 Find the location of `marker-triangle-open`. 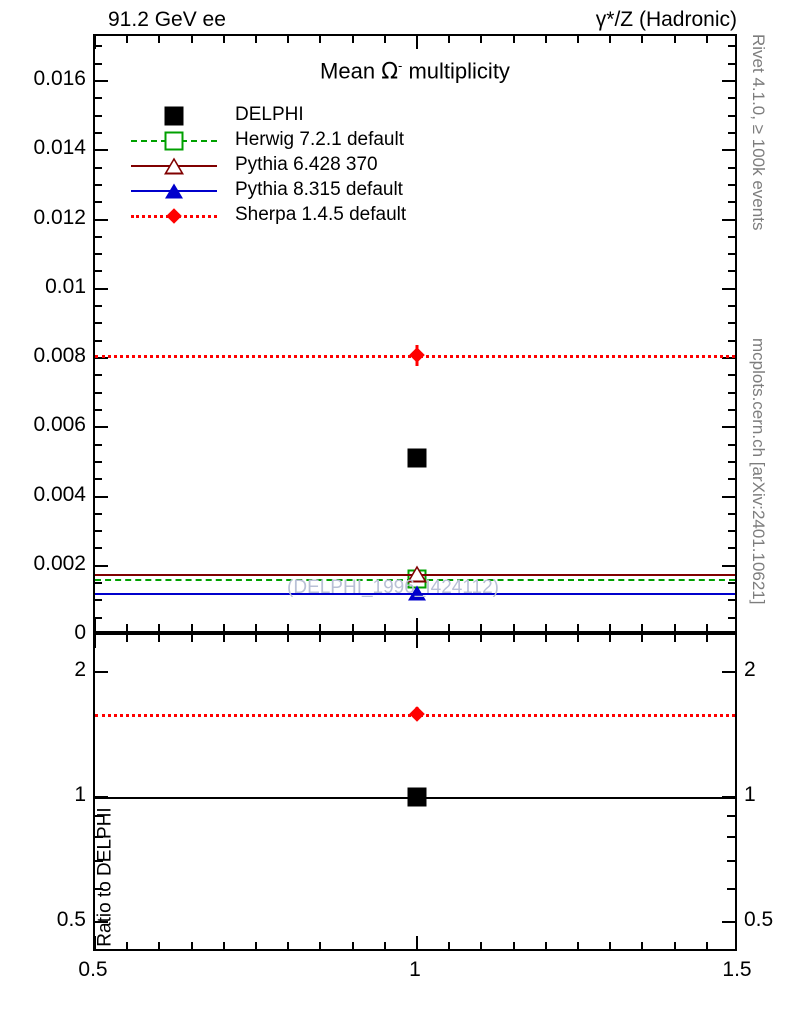

marker-triangle-open is located at coordinates (174, 166).